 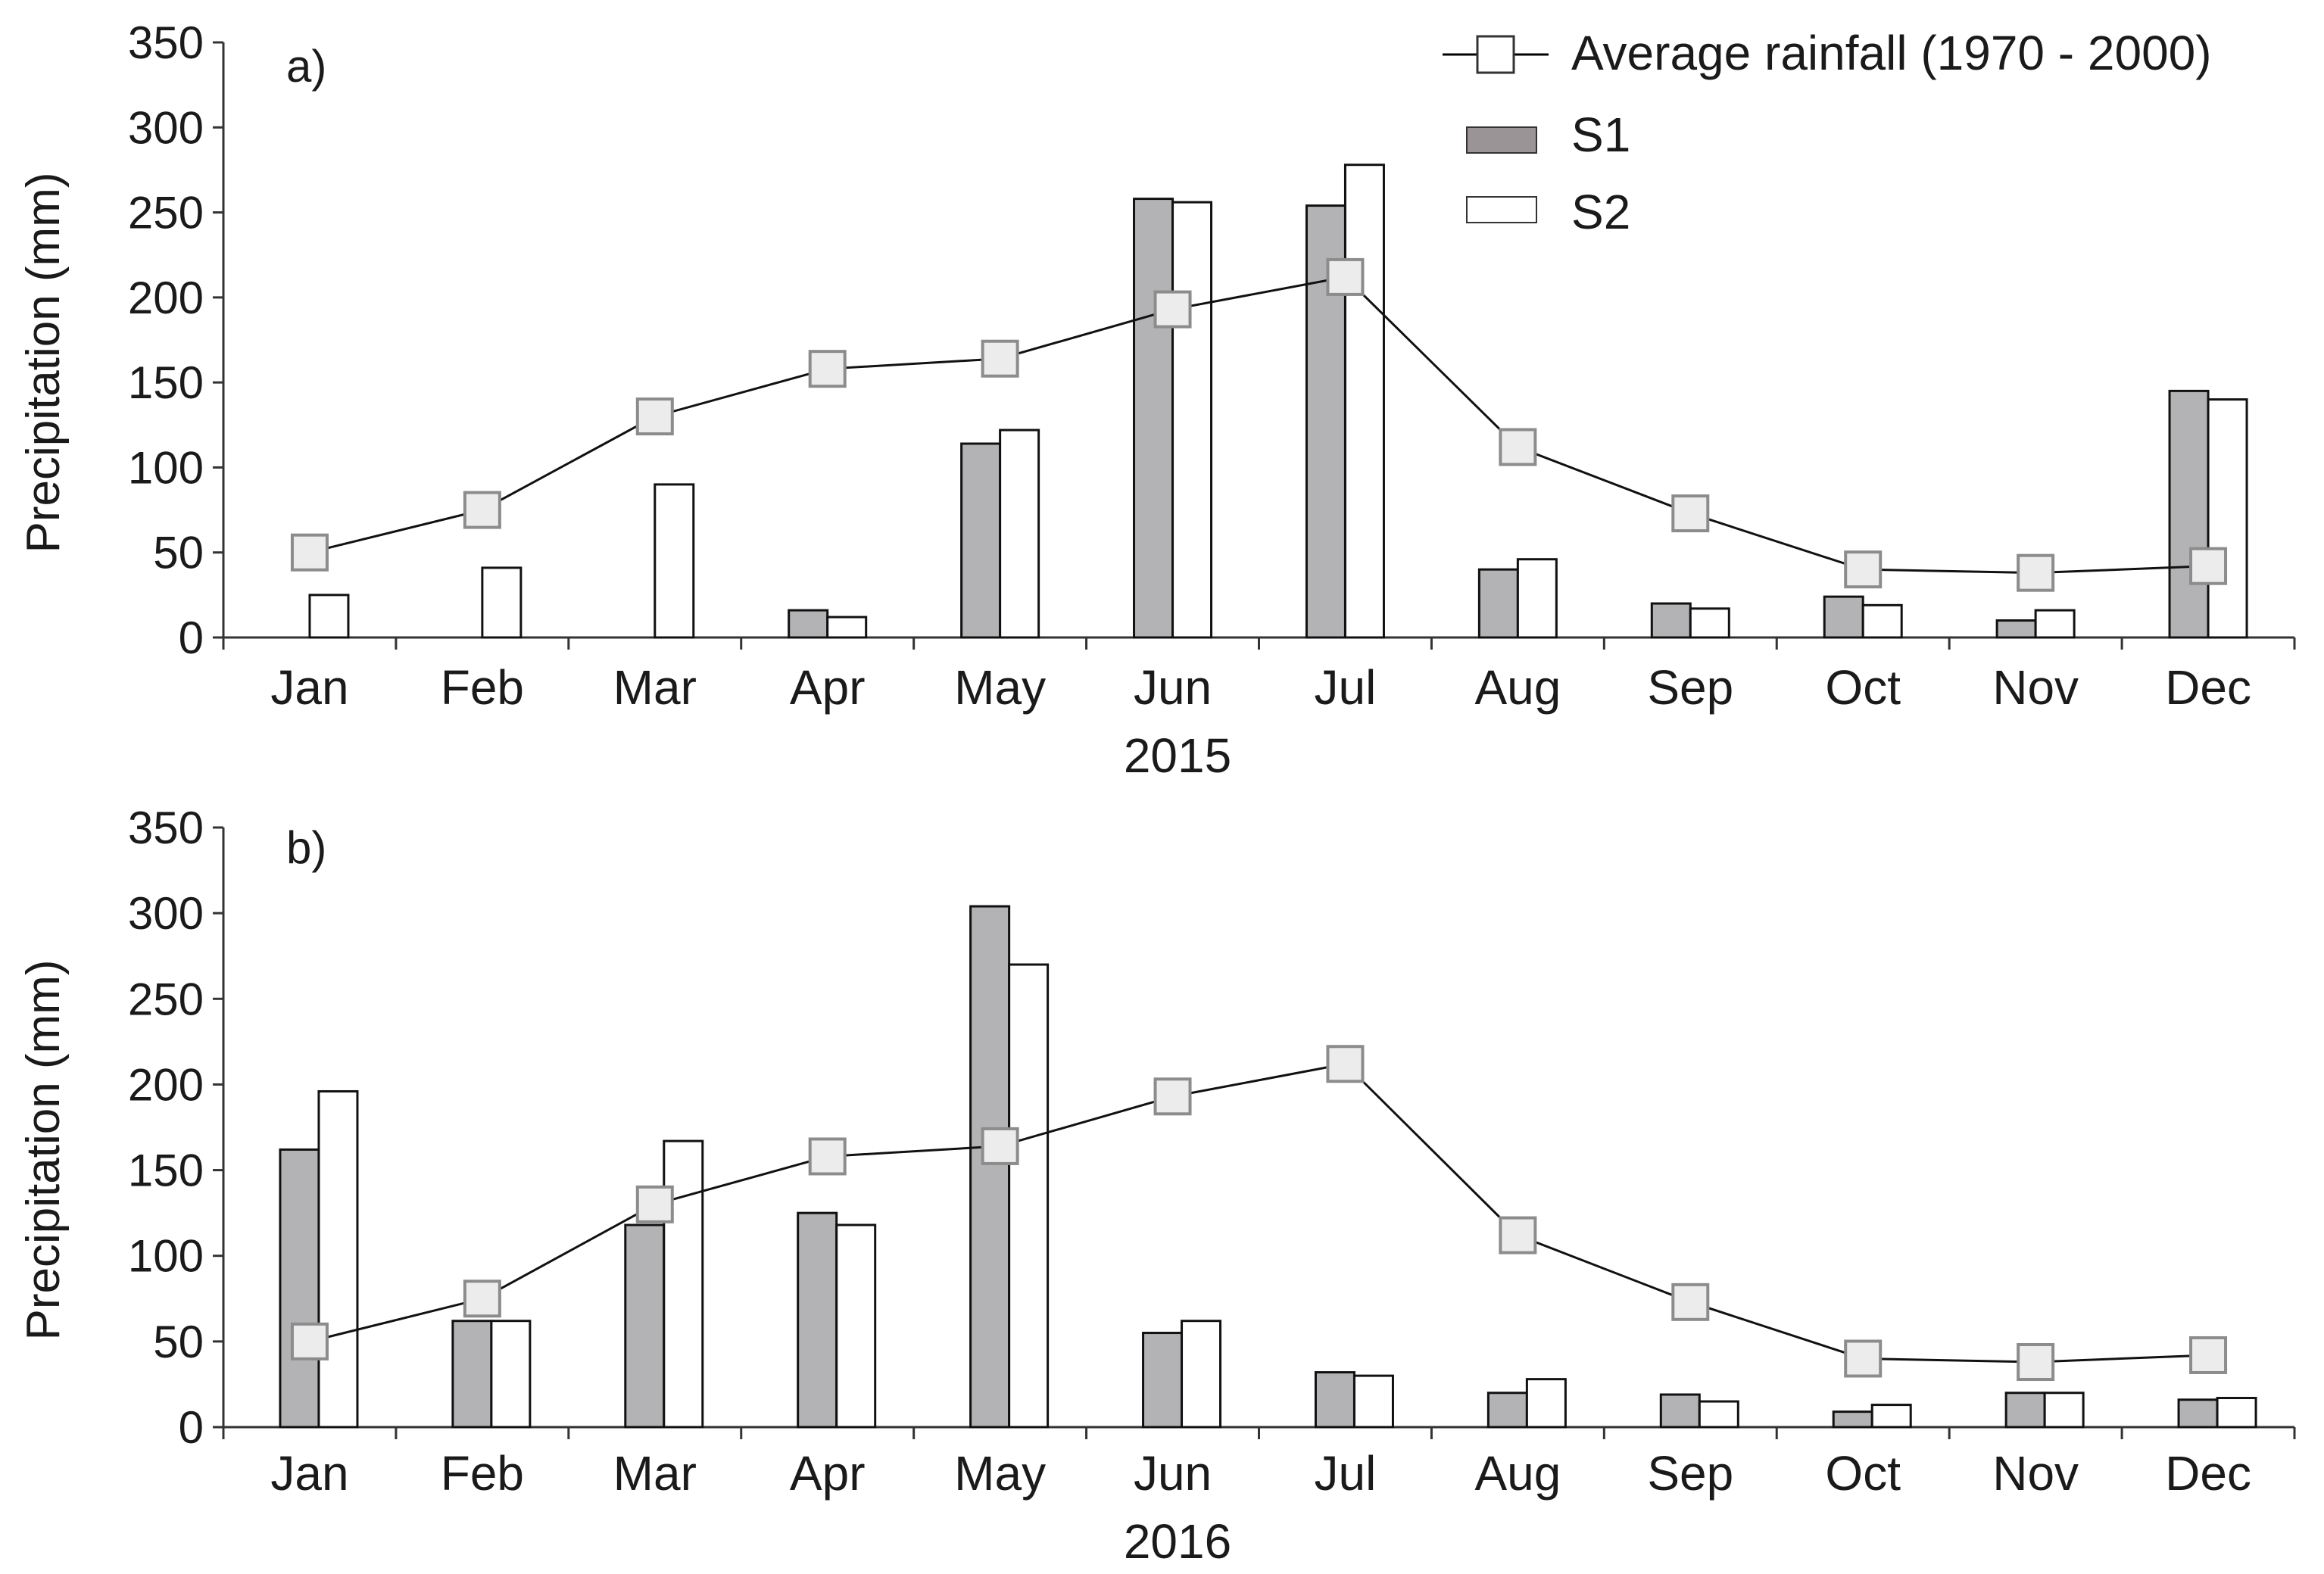 I want to click on bar-s1-mar, so click(x=645, y=1326).